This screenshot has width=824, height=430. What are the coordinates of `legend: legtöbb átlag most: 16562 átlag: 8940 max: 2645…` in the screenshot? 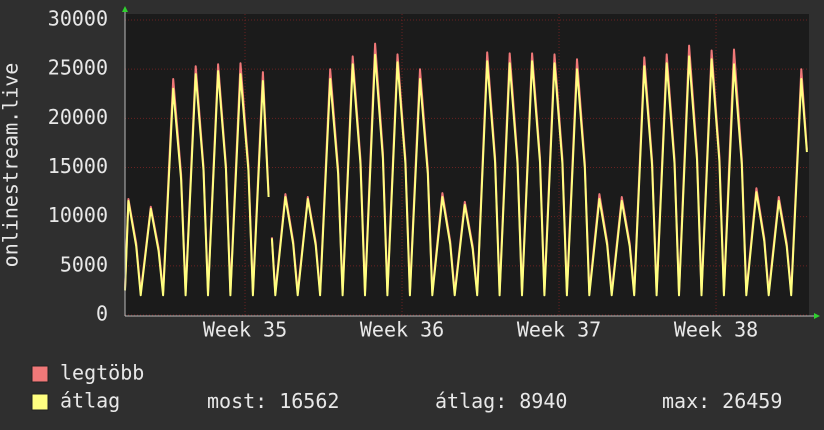 It's located at (406, 387).